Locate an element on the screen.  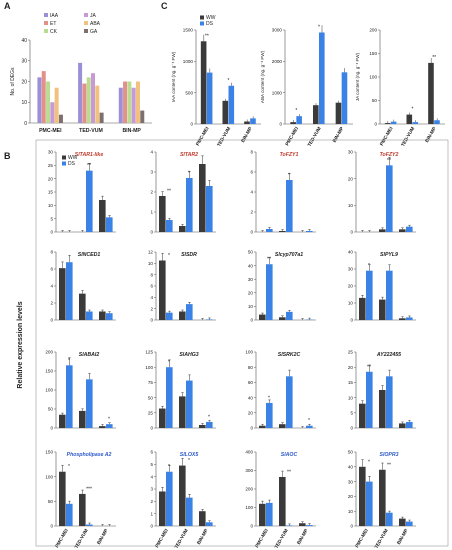
gene-title: Phospholipase A2 is located at coordinates (89, 455).